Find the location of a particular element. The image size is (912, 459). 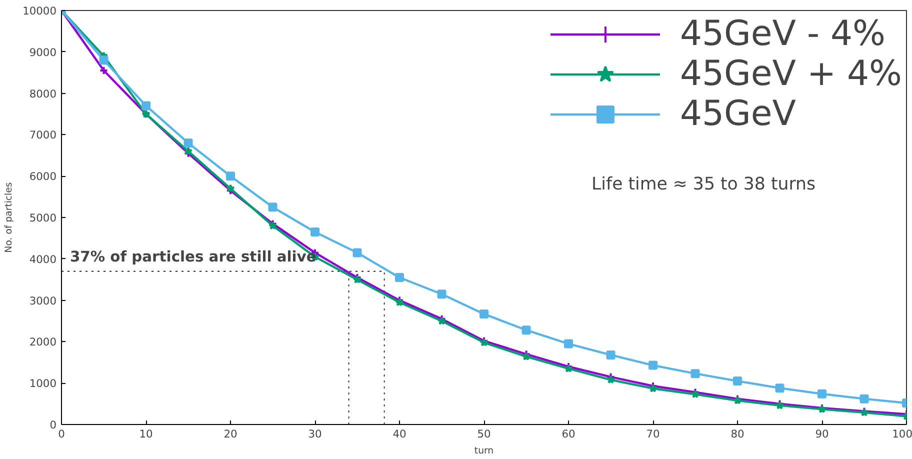

y-tick-label: 3000 is located at coordinates (43, 301).